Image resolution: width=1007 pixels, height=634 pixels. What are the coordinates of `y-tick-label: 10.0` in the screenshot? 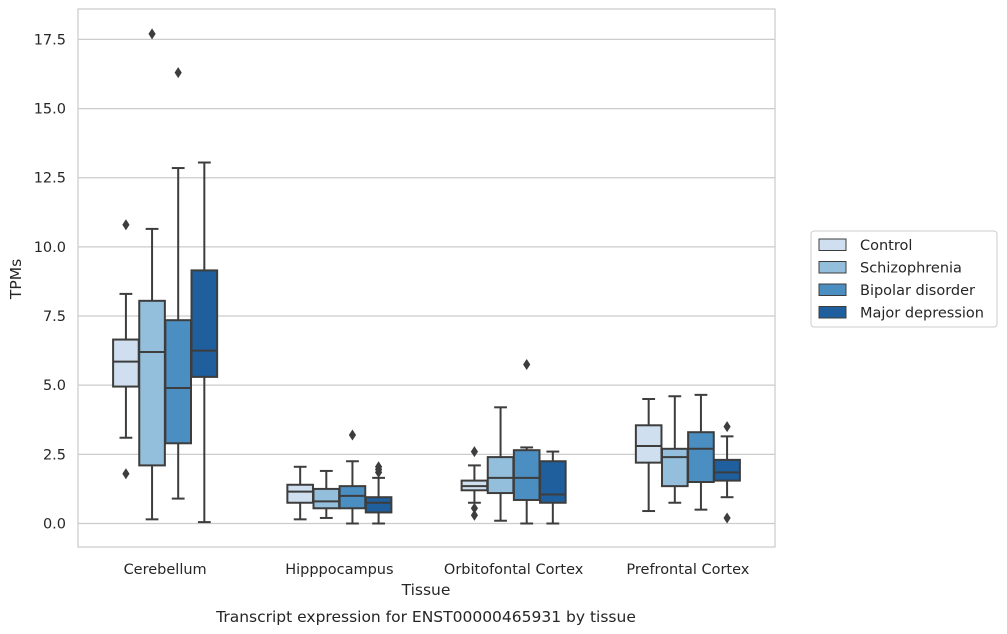 It's located at (50, 248).